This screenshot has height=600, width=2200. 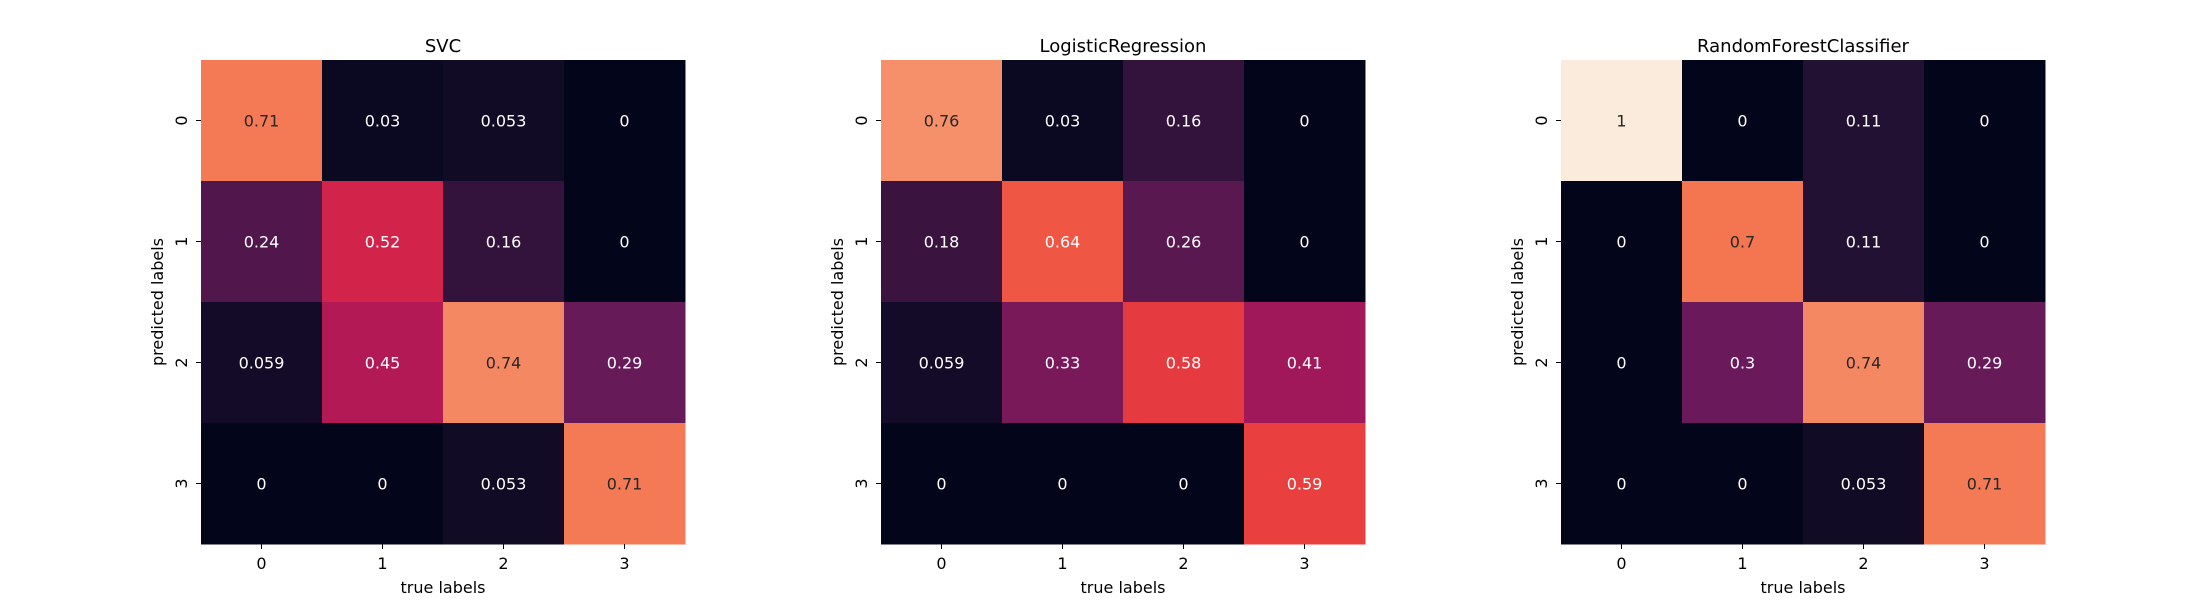 I want to click on panel-title: LogisticRegression, so click(x=1123, y=46).